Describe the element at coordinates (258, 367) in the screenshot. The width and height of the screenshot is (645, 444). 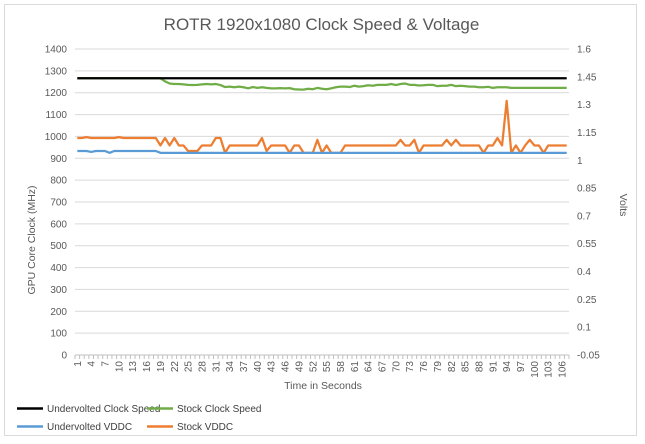
I see `x-tick-label: 40` at that location.